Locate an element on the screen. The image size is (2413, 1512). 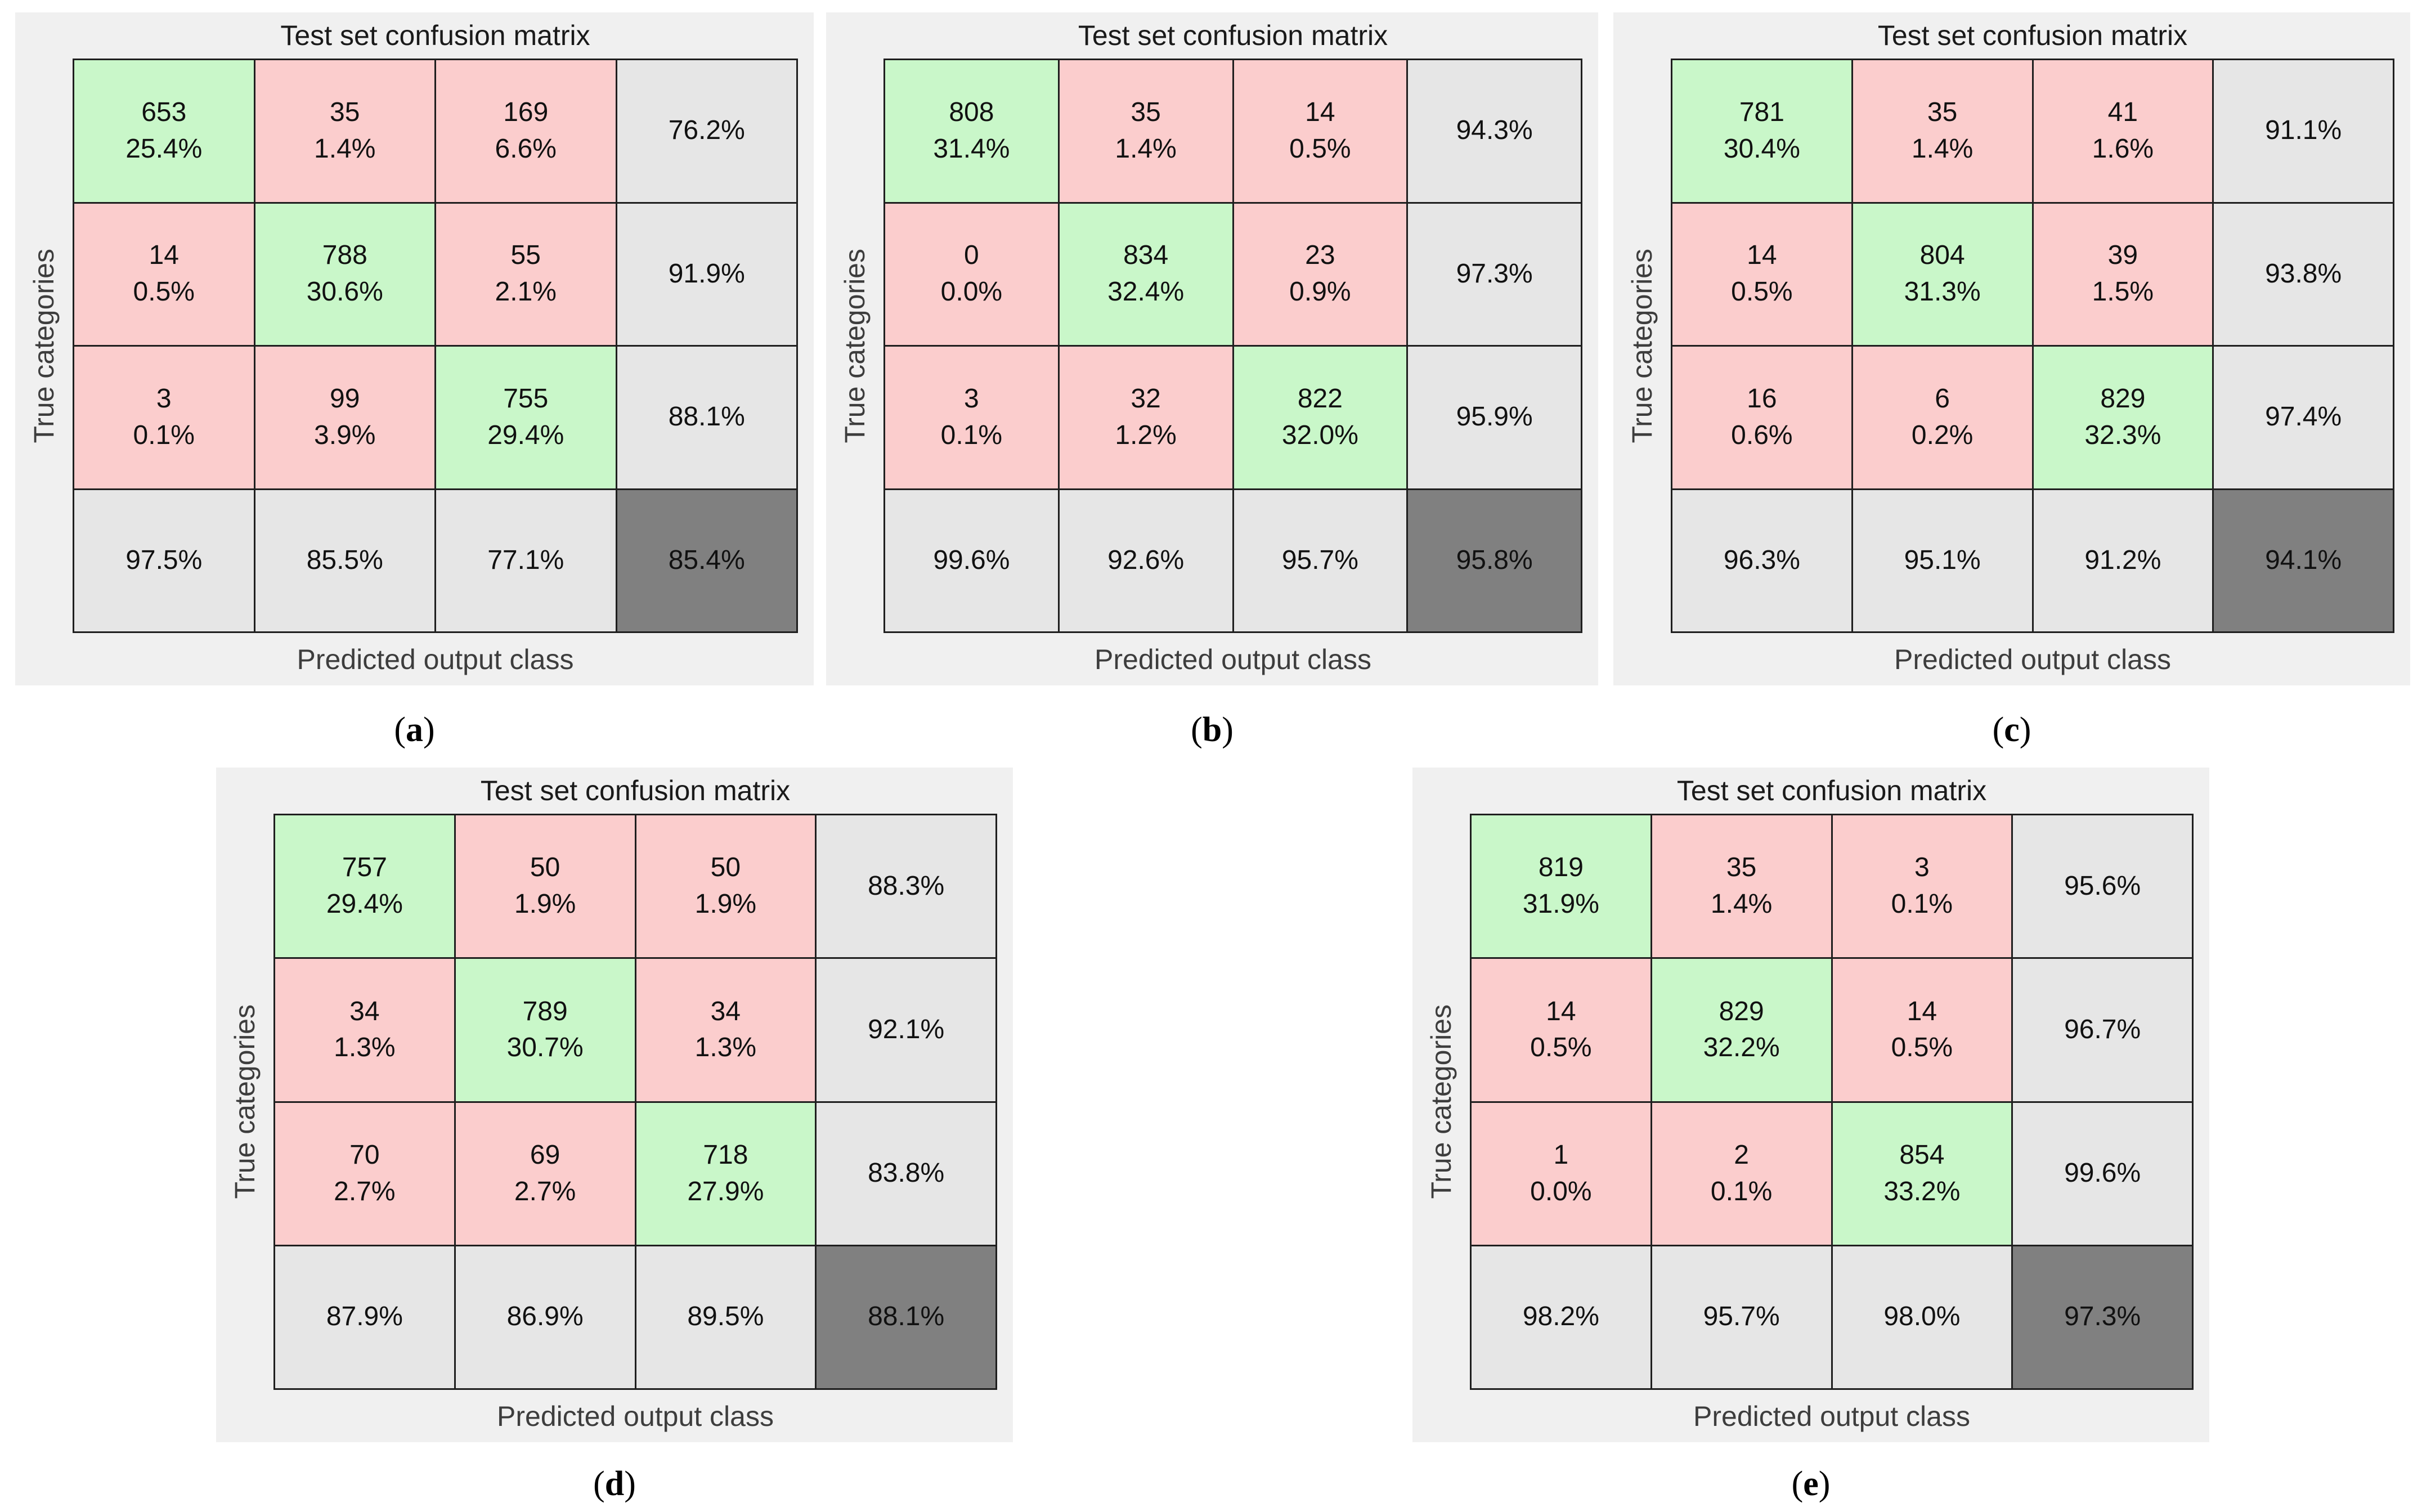
cell-percent: 94.3% is located at coordinates (1494, 130).